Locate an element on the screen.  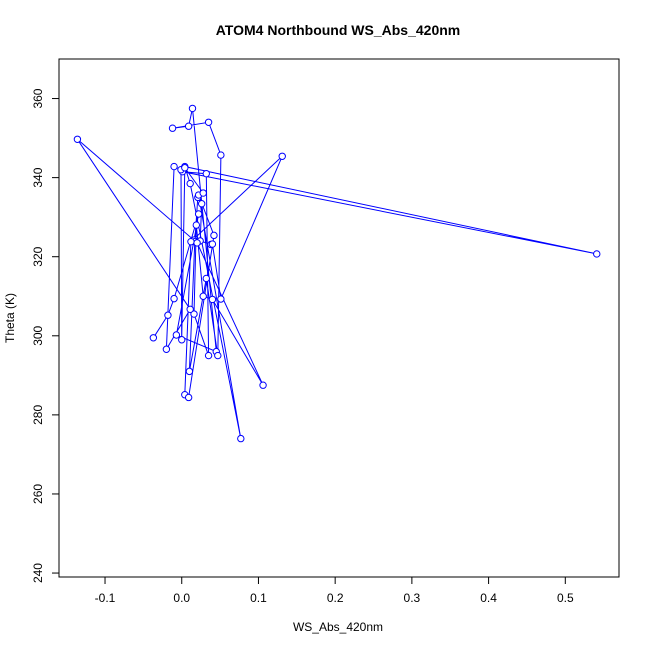
x-tick-label: 0.2 is located at coordinates (335, 598).